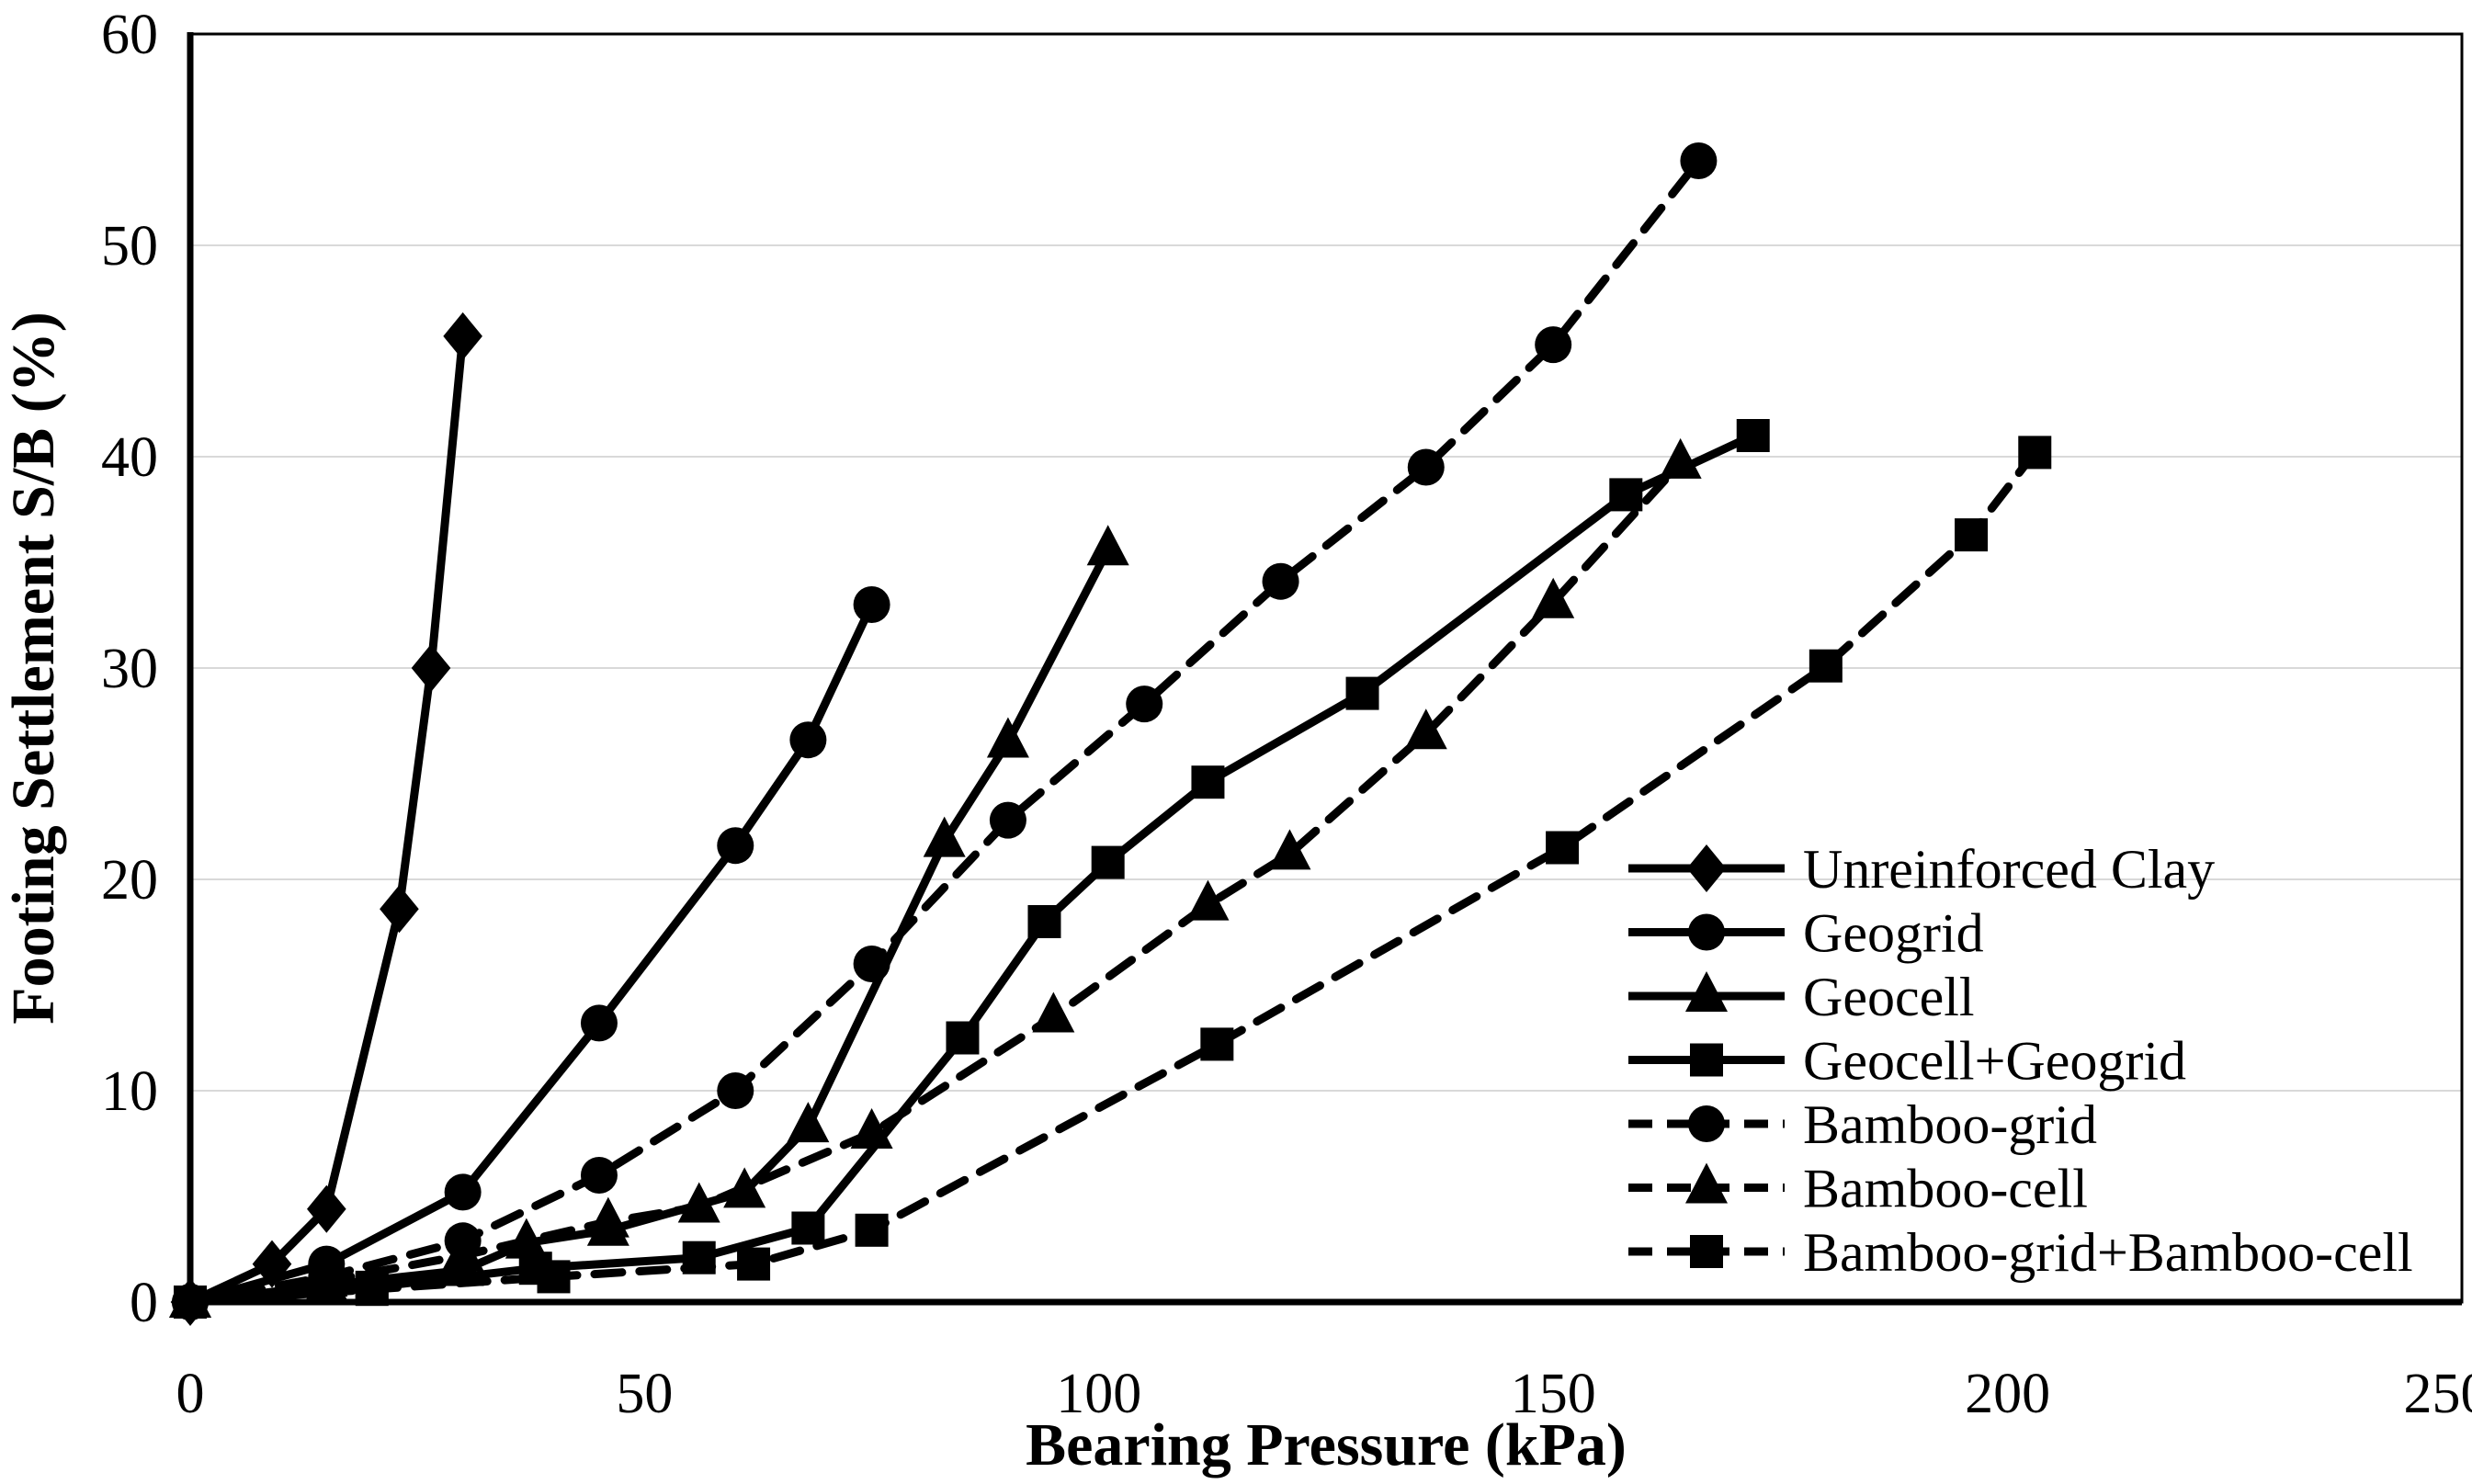 The image size is (2472, 1484). I want to click on legend-label-3: Geocell+Geogrid, so click(1994, 1061).